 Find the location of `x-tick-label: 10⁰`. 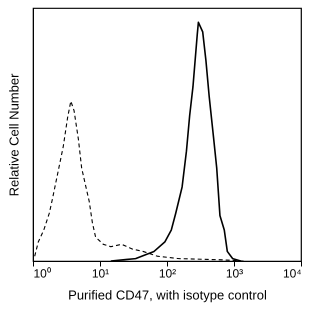

x-tick-label: 10⁰ is located at coordinates (42, 273).